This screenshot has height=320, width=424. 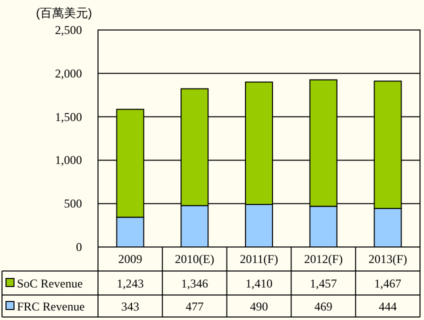 What do you see at coordinates (130, 259) in the screenshot?
I see `x-tick-label: 2009` at bounding box center [130, 259].